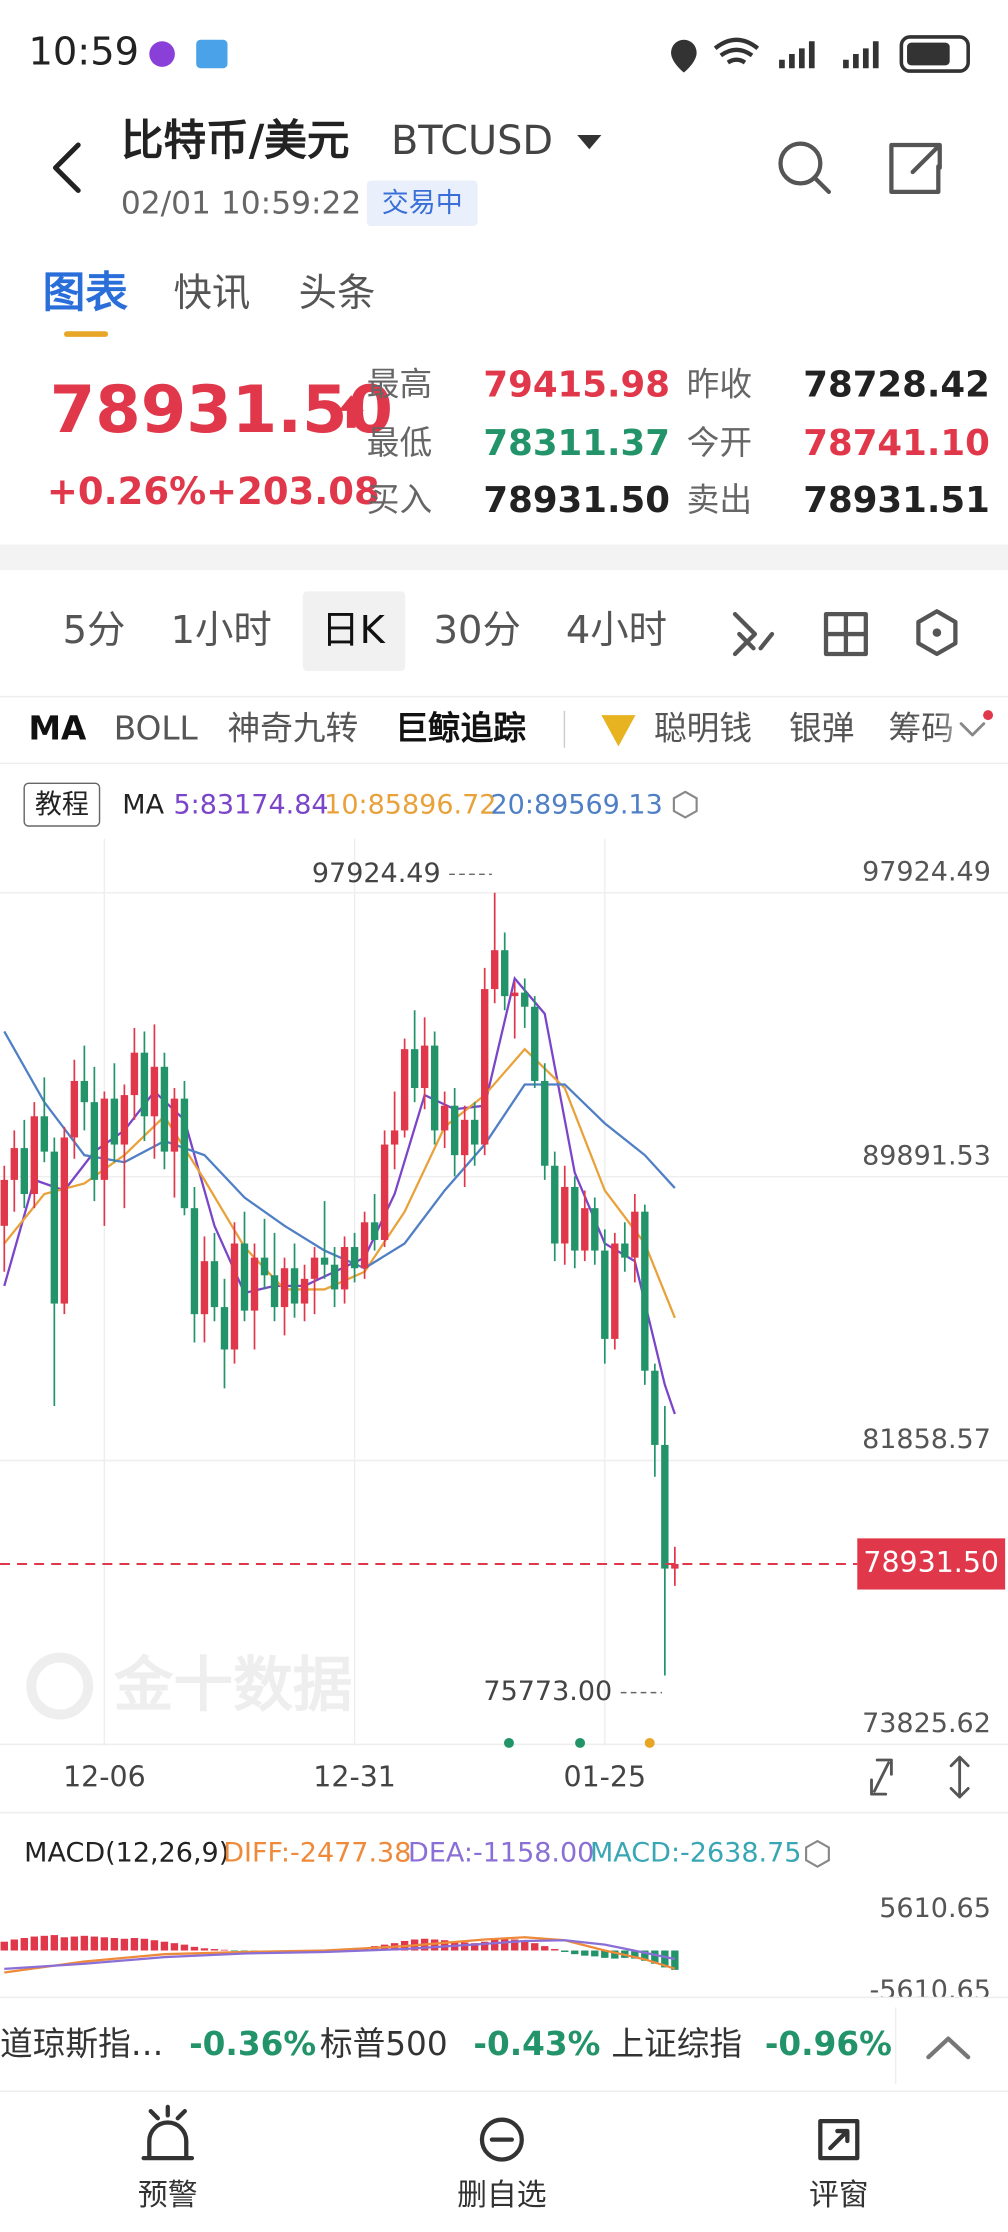  Describe the element at coordinates (156, 729) in the screenshot. I see `indicator-tab: BOLL` at that location.